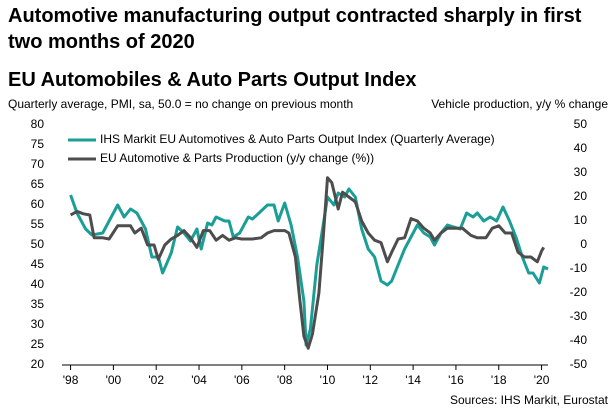 The height and width of the screenshot is (416, 616). Describe the element at coordinates (38, 244) in the screenshot. I see `y-tick-label: 50` at that location.